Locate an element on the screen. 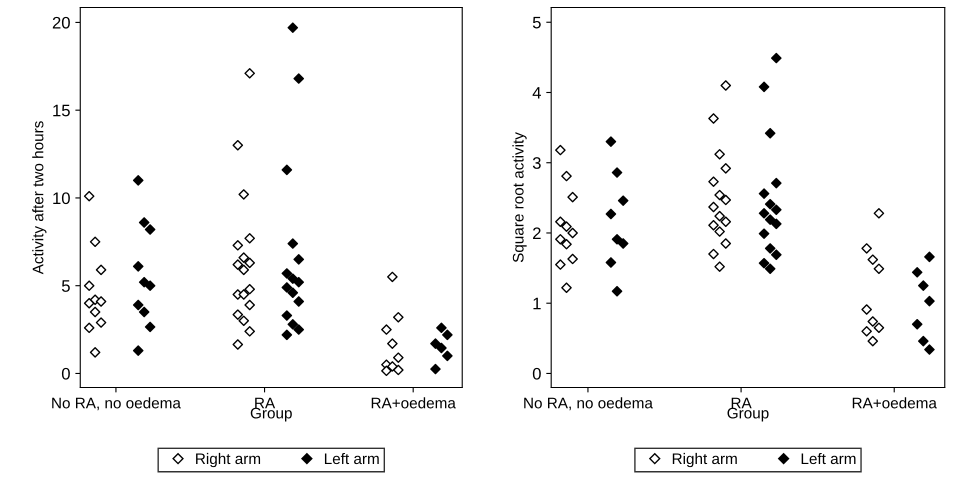 The width and height of the screenshot is (967, 500). y-tick-label: 15 is located at coordinates (61, 110).